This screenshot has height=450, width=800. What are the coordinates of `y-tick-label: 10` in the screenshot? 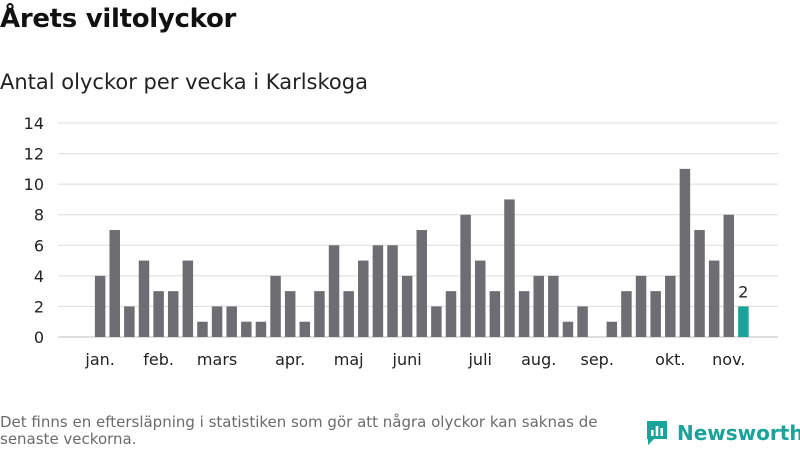 It's located at (34, 184).